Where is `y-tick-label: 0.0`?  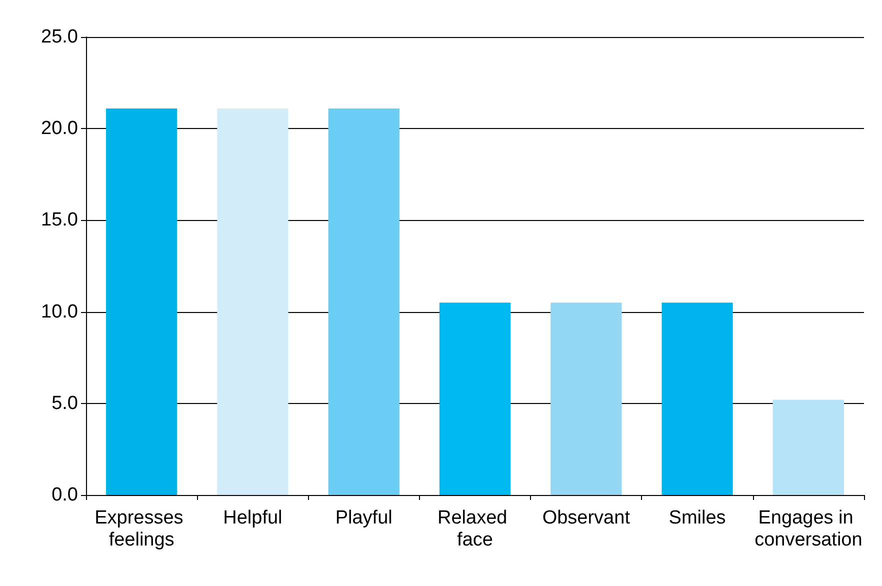 y-tick-label: 0.0 is located at coordinates (65, 495).